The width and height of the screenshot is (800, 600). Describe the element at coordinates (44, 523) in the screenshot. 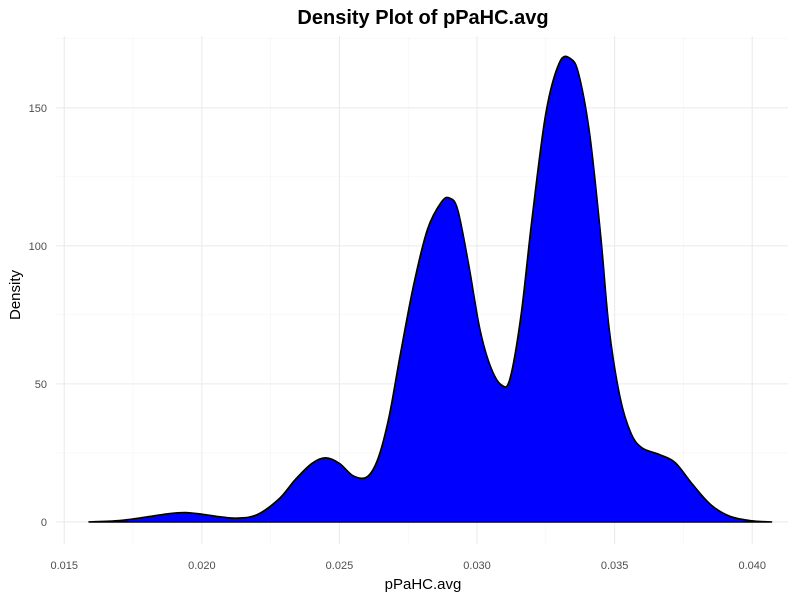

I see `y-tick-label: 0` at that location.